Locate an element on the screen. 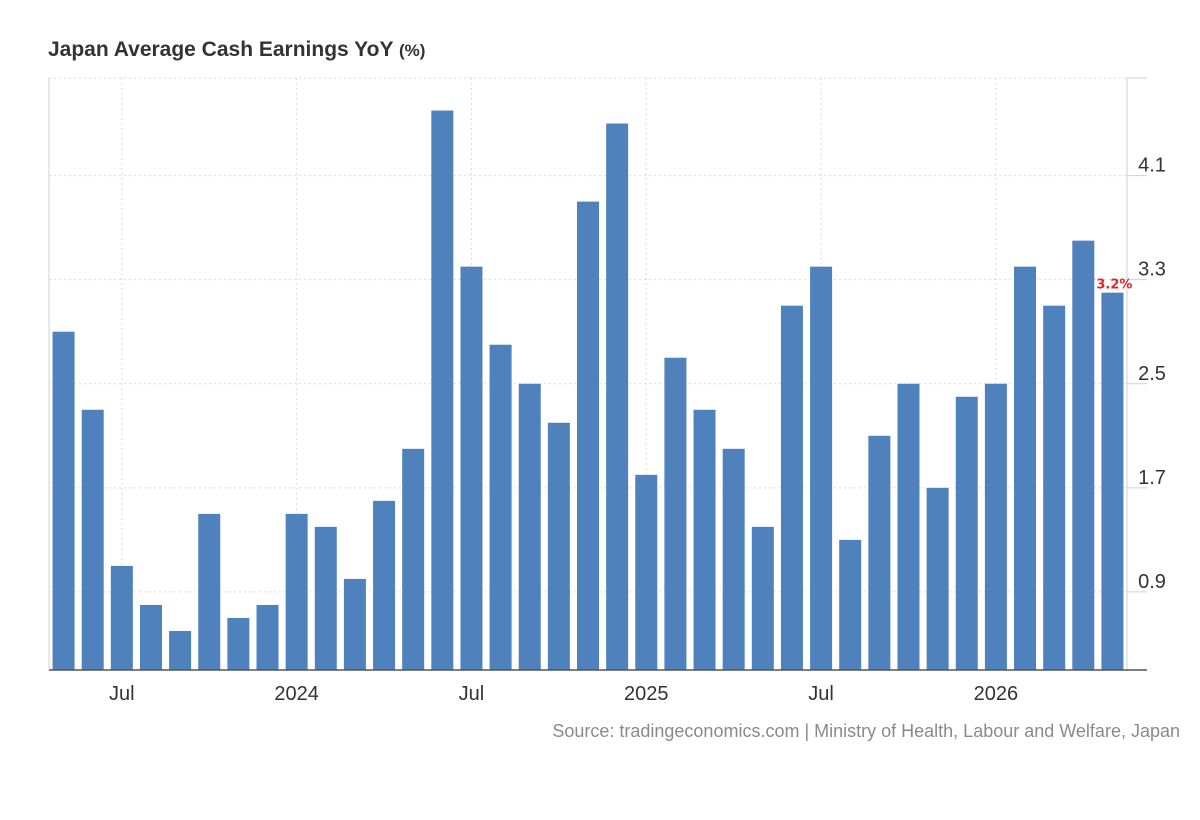 Image resolution: width=1200 pixels, height=820 pixels. chart-title: Japan Average Cash Earnings YoY (%) is located at coordinates (236, 50).